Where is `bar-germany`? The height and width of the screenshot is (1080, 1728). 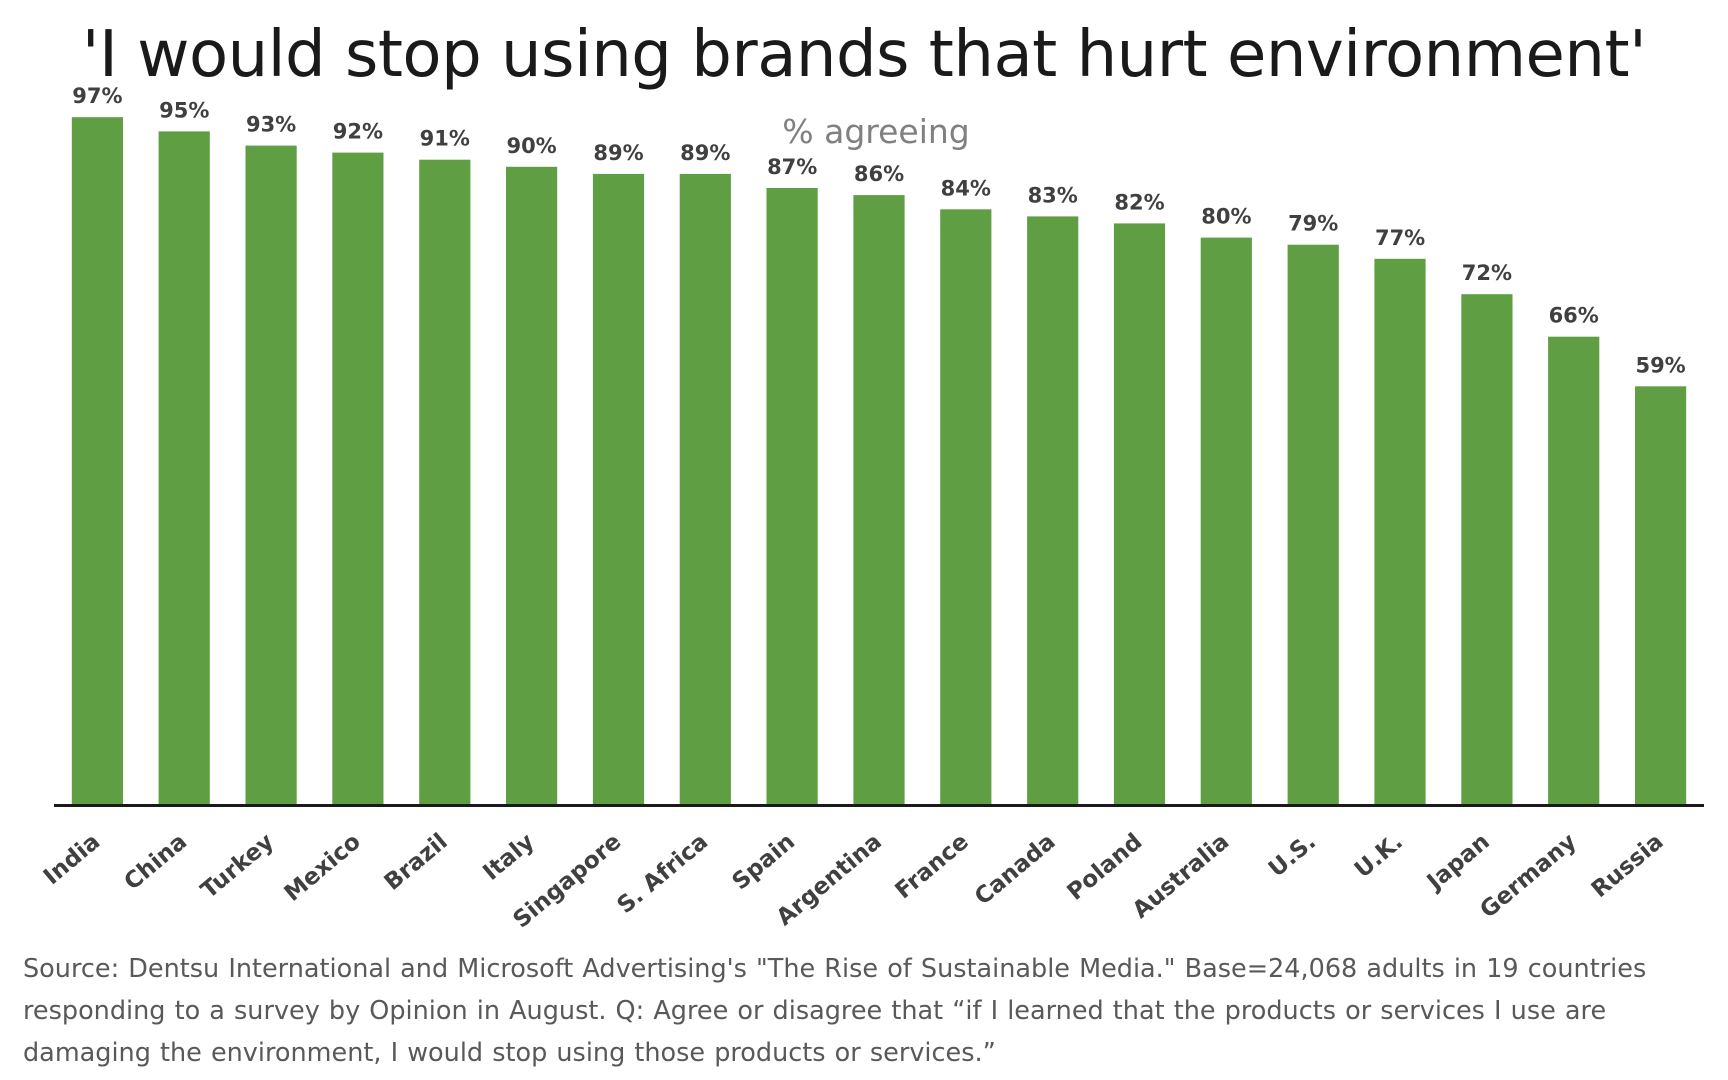 bar-germany is located at coordinates (1574, 570).